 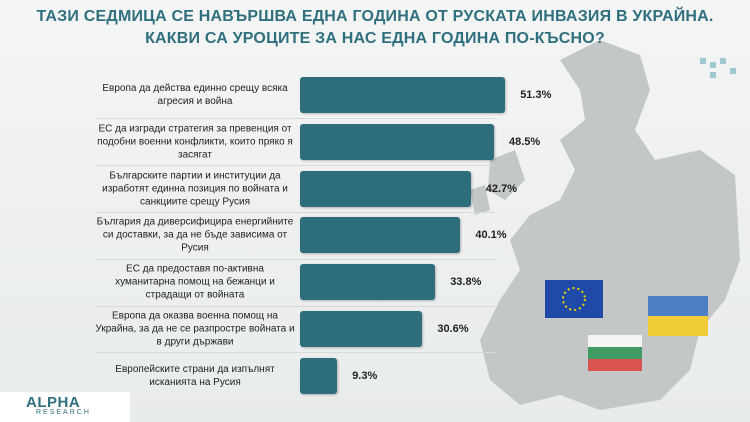 What do you see at coordinates (615, 341) in the screenshot?
I see `bg-flag-white` at bounding box center [615, 341].